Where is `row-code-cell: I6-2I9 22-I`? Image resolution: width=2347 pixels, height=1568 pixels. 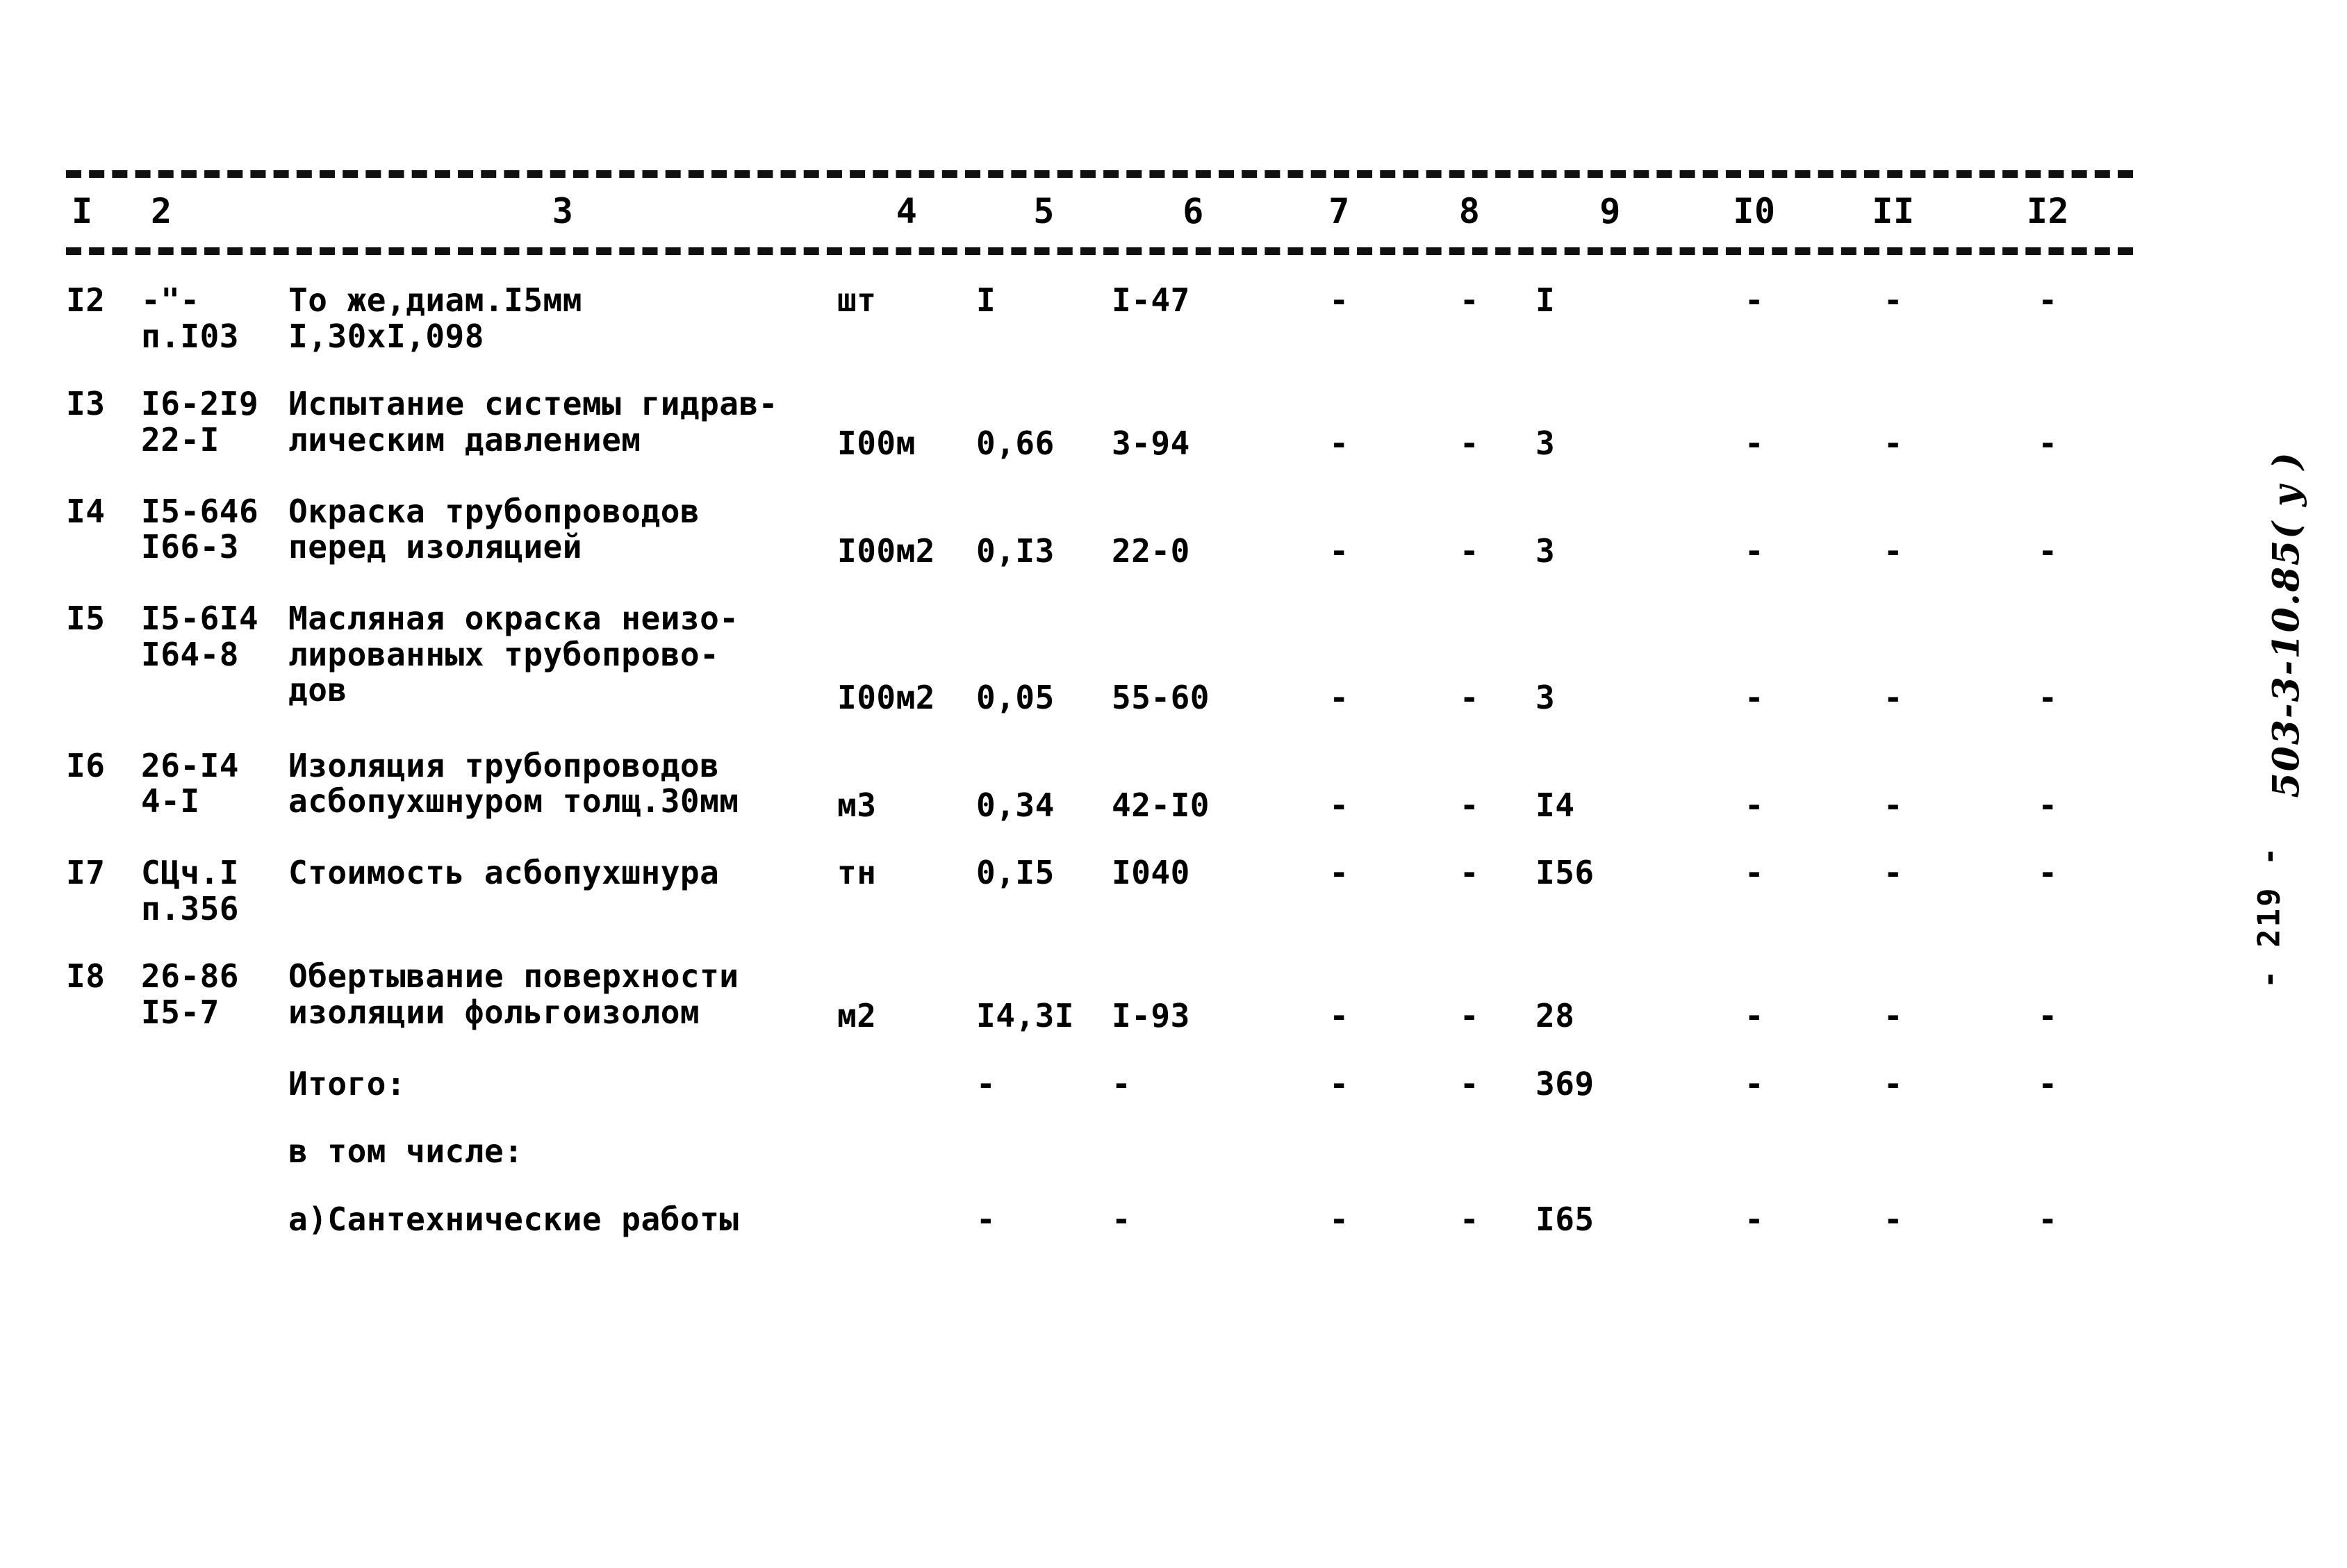 row-code-cell: I6-2I9 22-I is located at coordinates (200, 422).